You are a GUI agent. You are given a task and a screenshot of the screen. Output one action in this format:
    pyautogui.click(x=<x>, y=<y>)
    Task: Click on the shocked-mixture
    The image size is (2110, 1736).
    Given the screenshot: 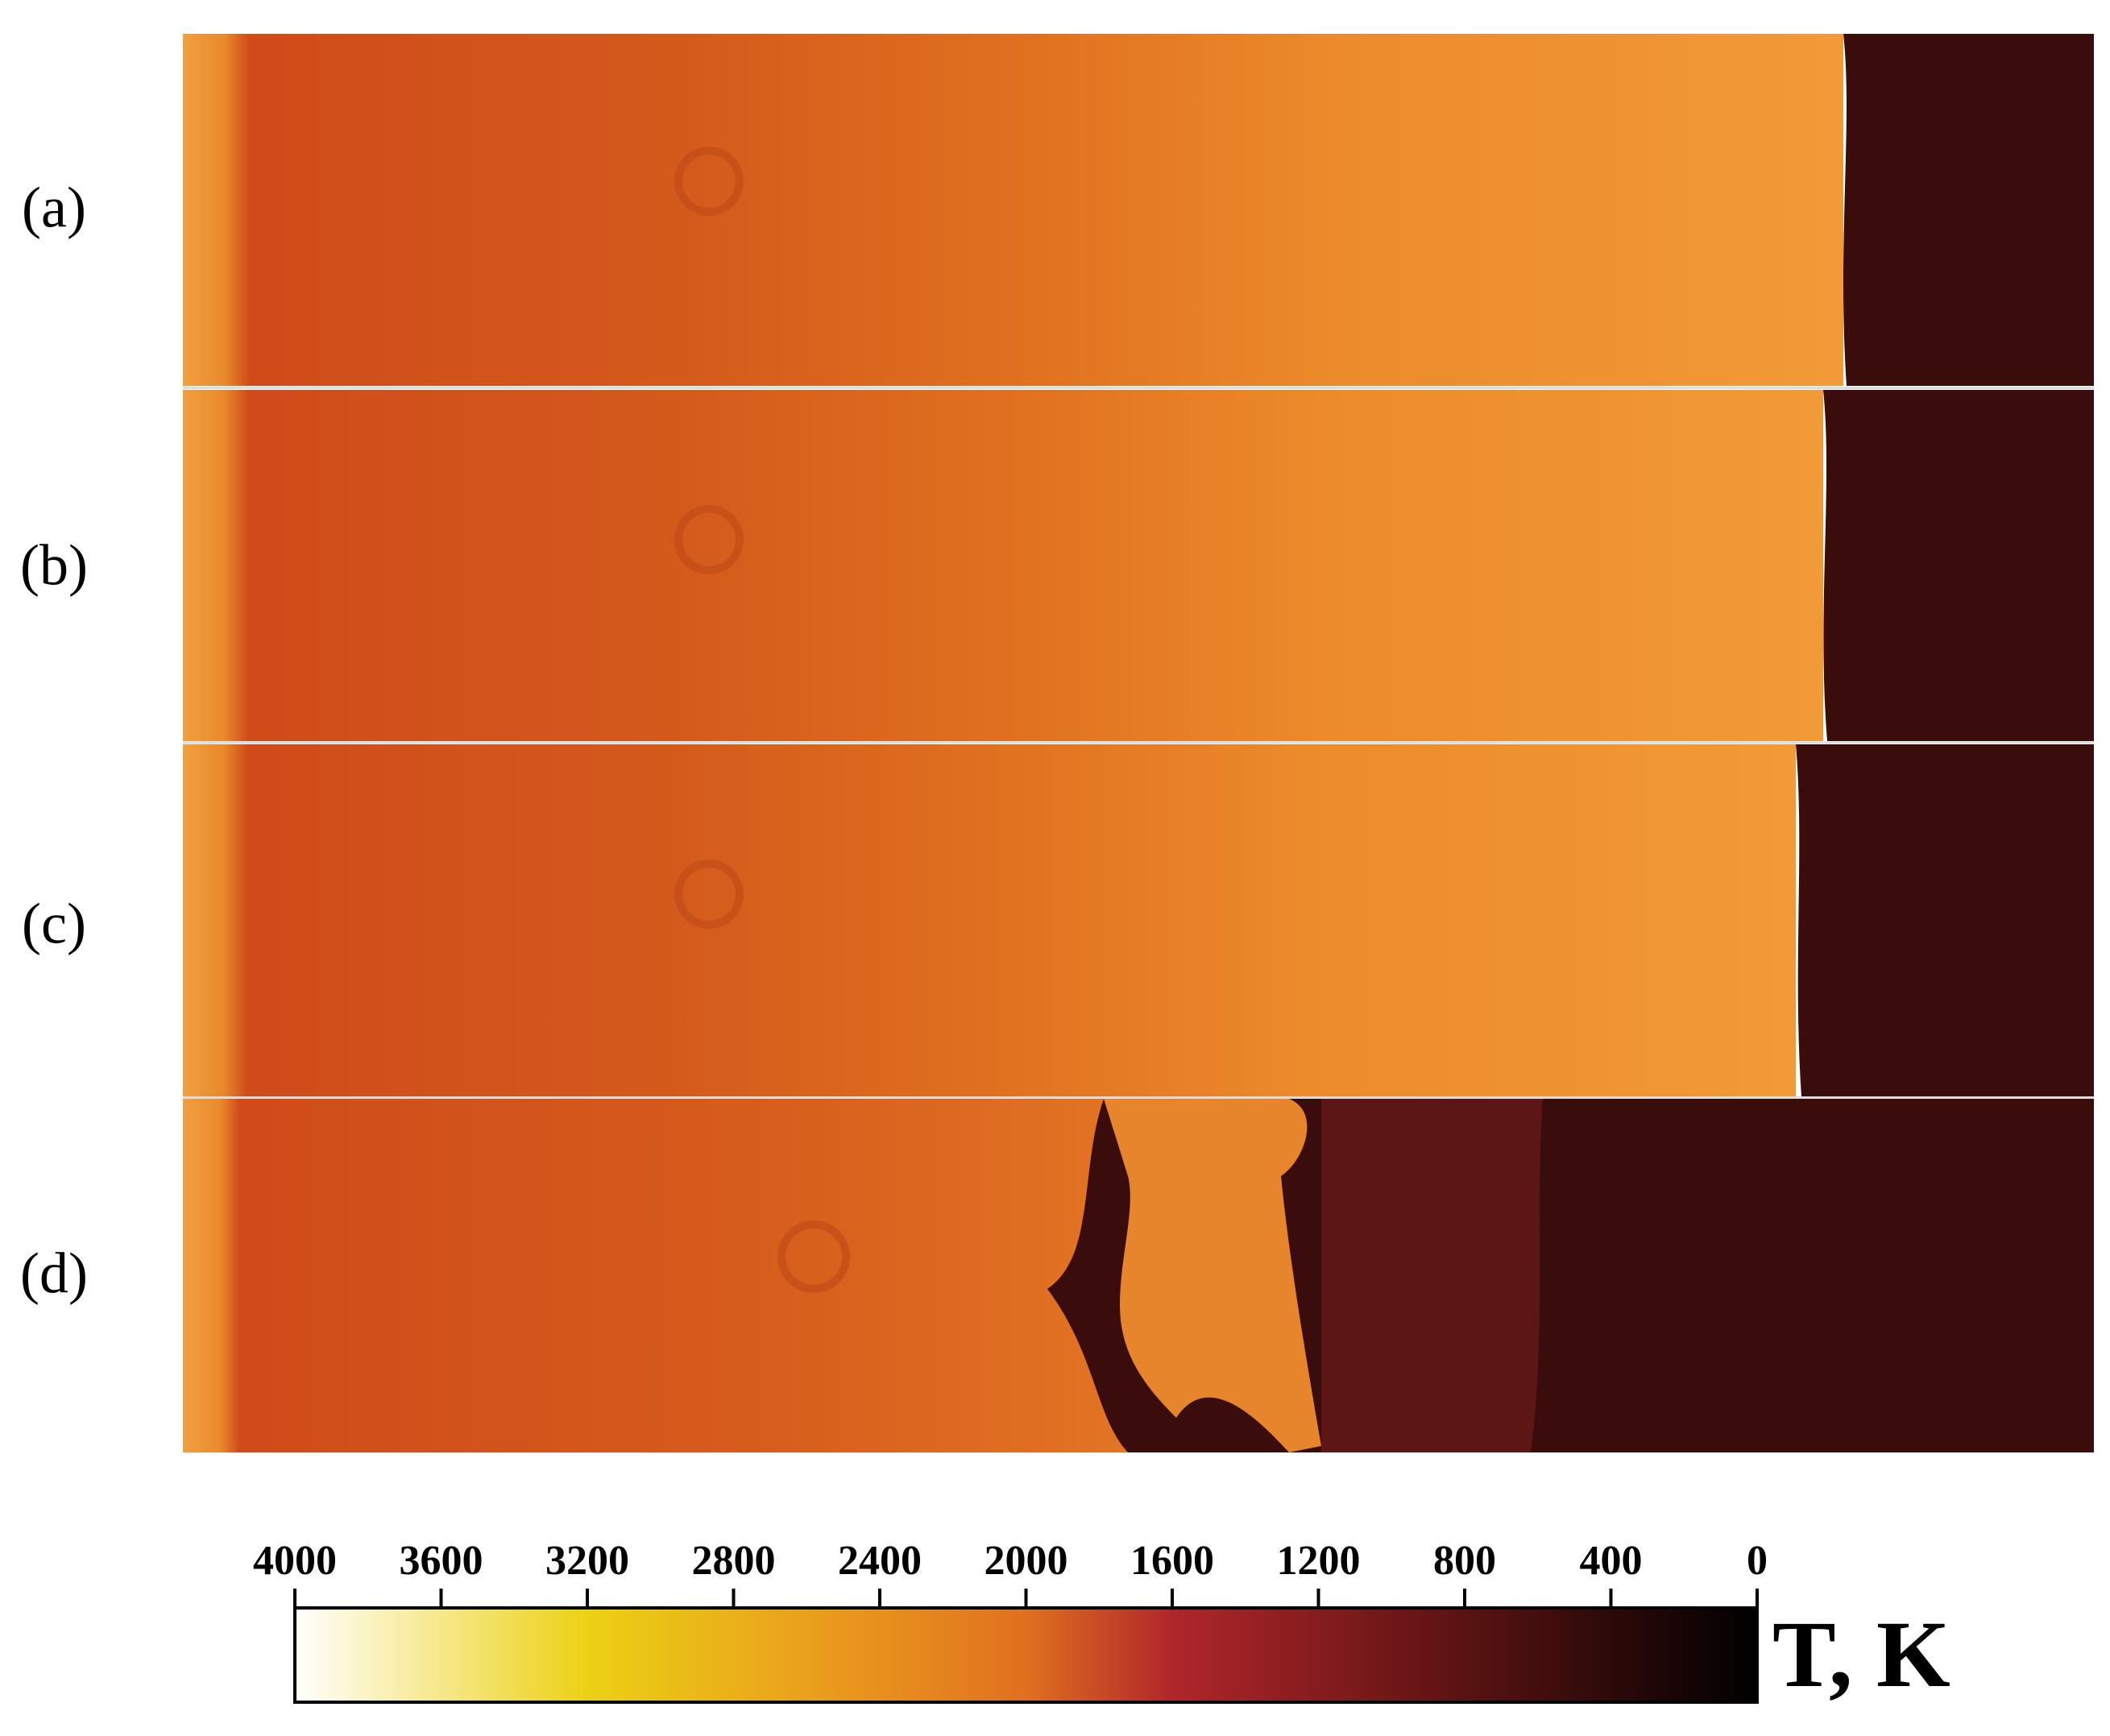 What is the action you would take?
    pyautogui.click(x=1432, y=1275)
    